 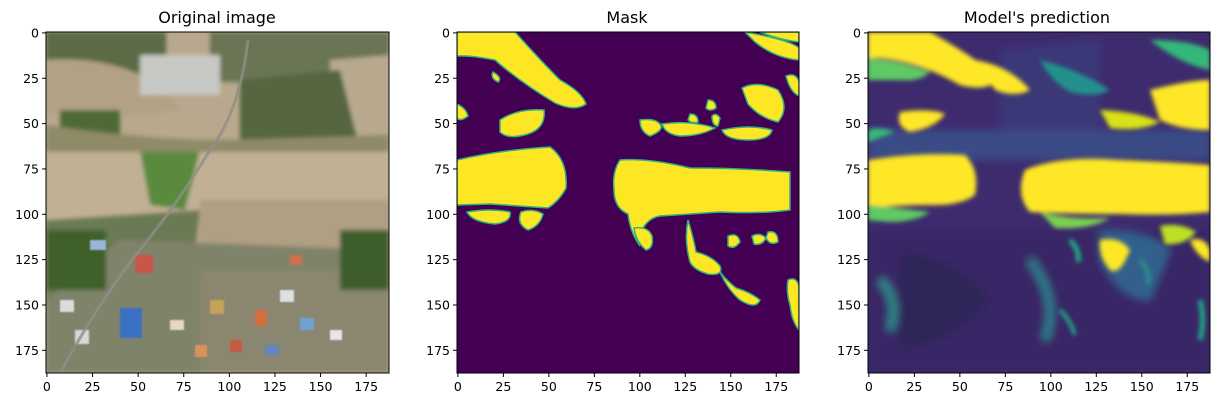 What do you see at coordinates (1037, 17) in the screenshot?
I see `panel-title: Model's prediction` at bounding box center [1037, 17].